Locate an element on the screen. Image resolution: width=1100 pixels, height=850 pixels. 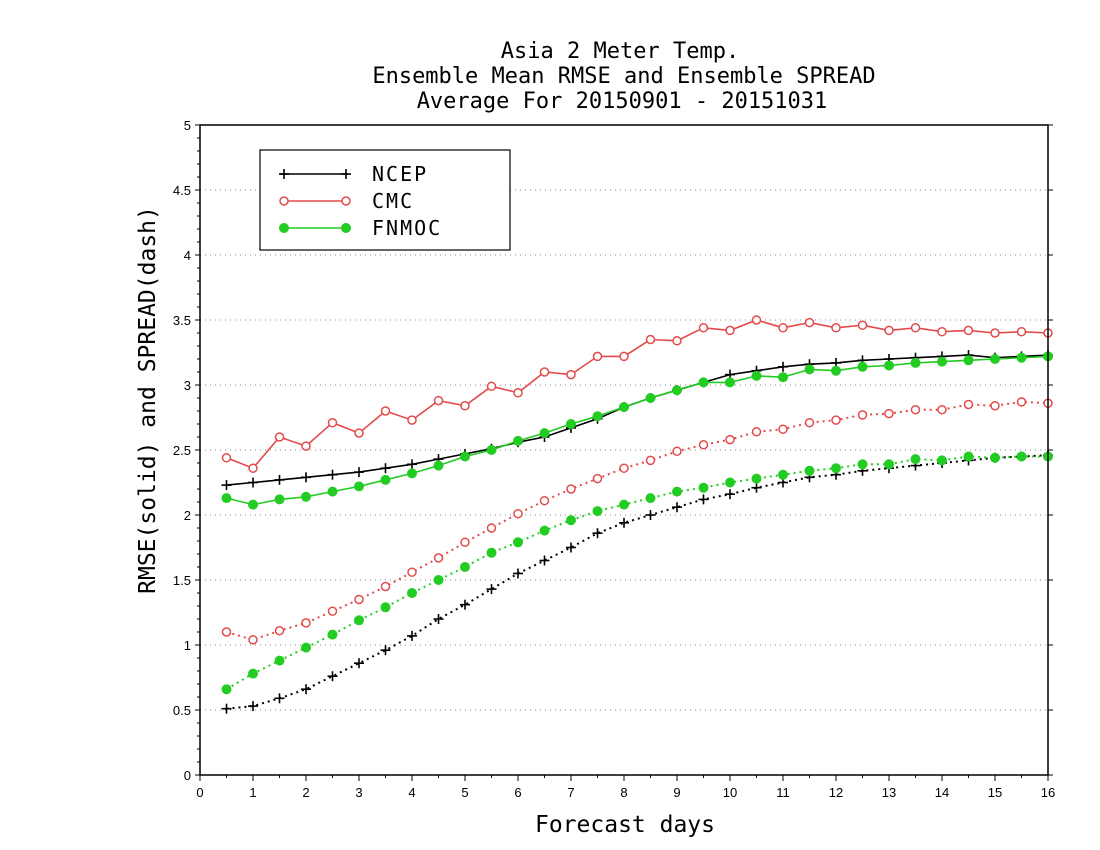
legend-item-fnmoc: FNMOC is located at coordinates (359, 228).